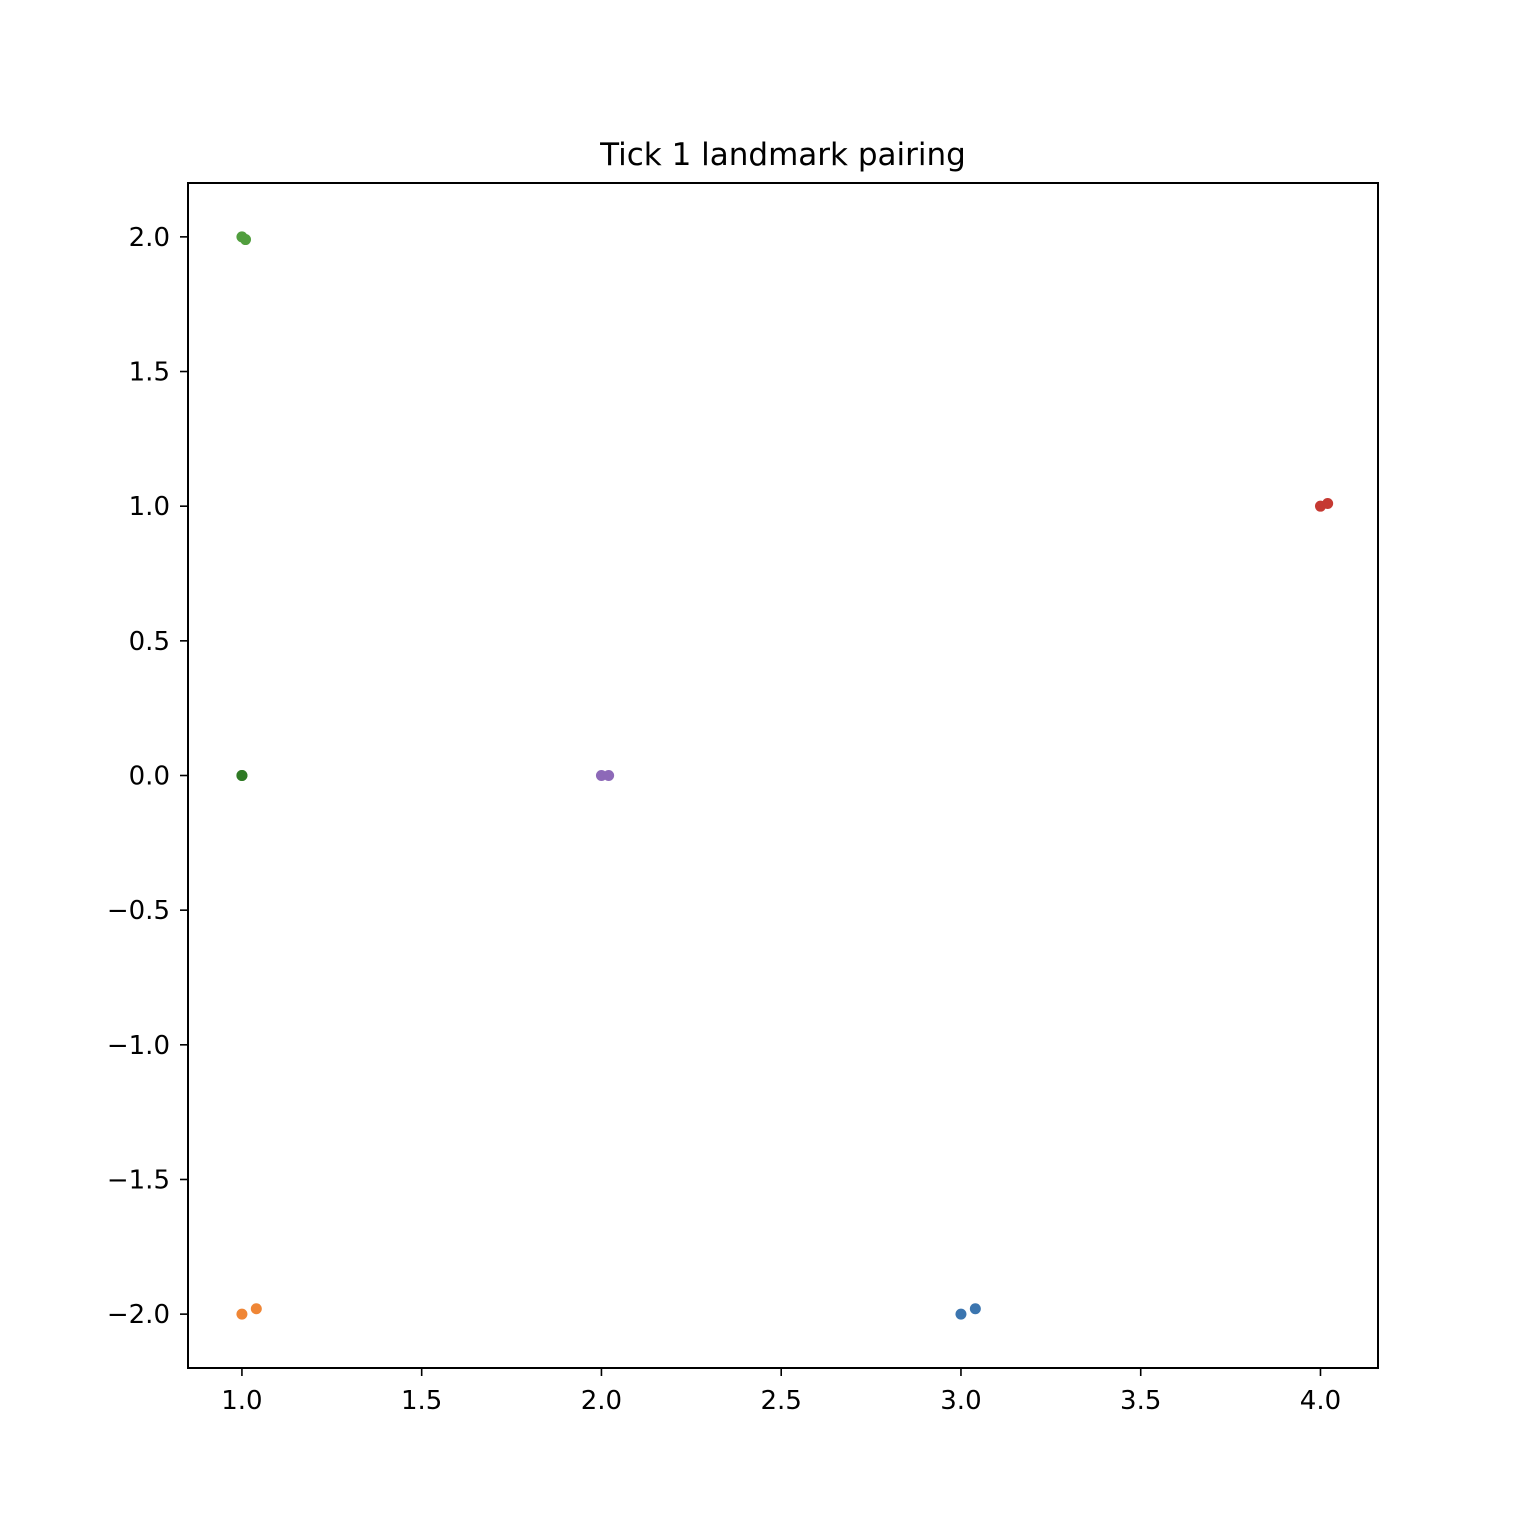 The width and height of the screenshot is (1530, 1536). What do you see at coordinates (138, 1315) in the screenshot?
I see `y-tick-label: −2.0` at bounding box center [138, 1315].